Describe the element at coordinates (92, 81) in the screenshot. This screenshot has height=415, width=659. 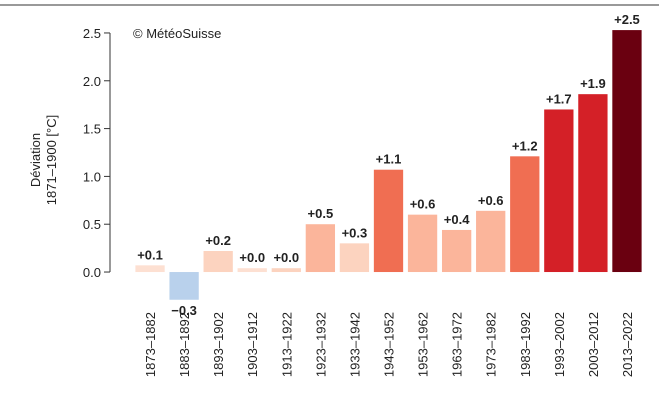
I see `y-tick-label: 2.0` at that location.